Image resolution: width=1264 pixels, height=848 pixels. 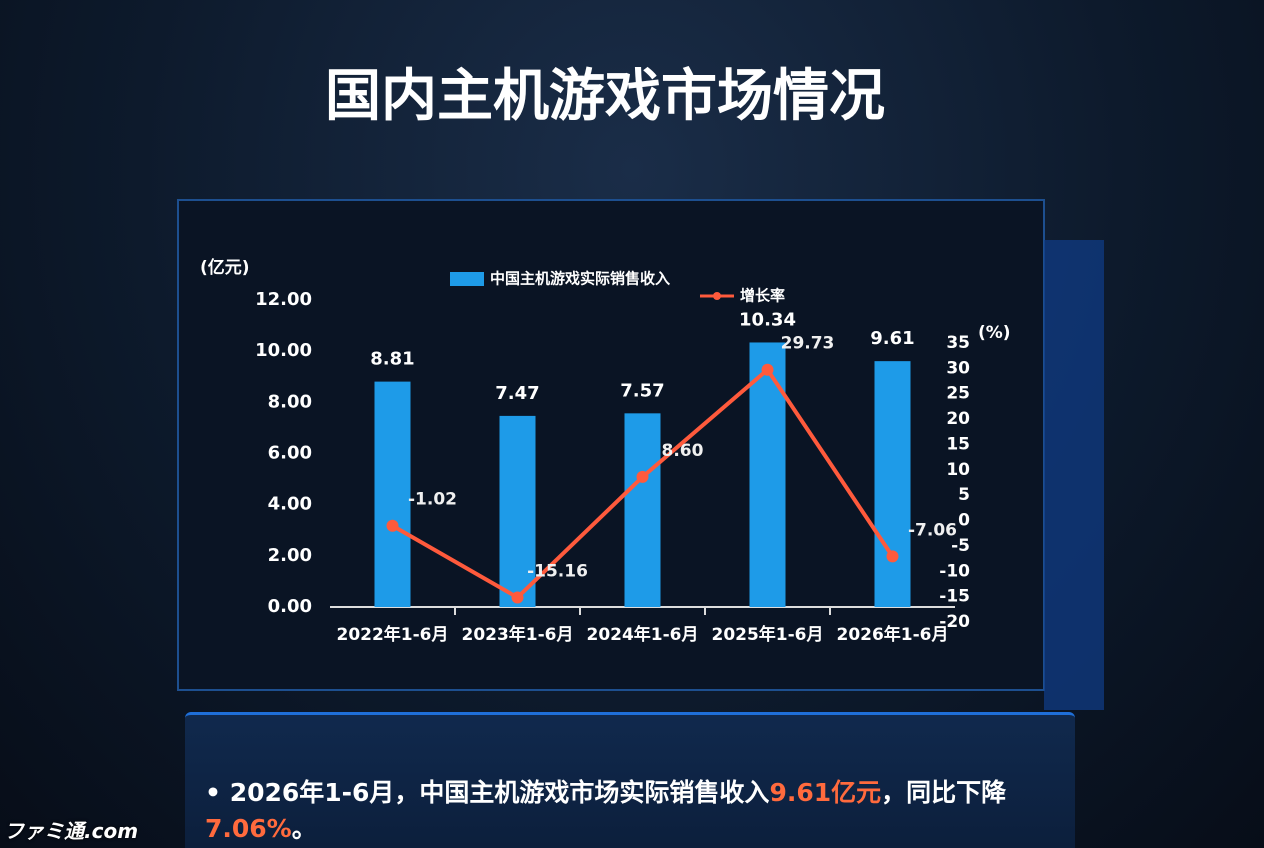 What do you see at coordinates (499, 792) in the screenshot?
I see `summary-part: 2026年1-6月，中国主机游戏市场实际销售收入` at bounding box center [499, 792].